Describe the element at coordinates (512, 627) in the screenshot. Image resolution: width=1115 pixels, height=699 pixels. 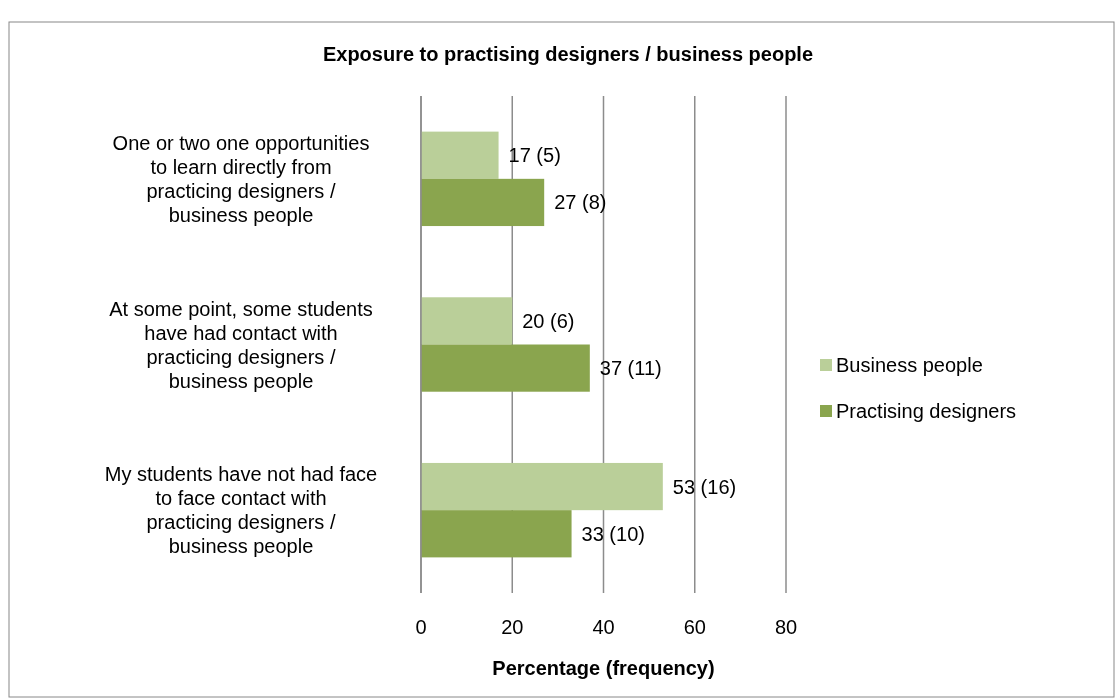
I see `x-tick-label: 20` at that location.